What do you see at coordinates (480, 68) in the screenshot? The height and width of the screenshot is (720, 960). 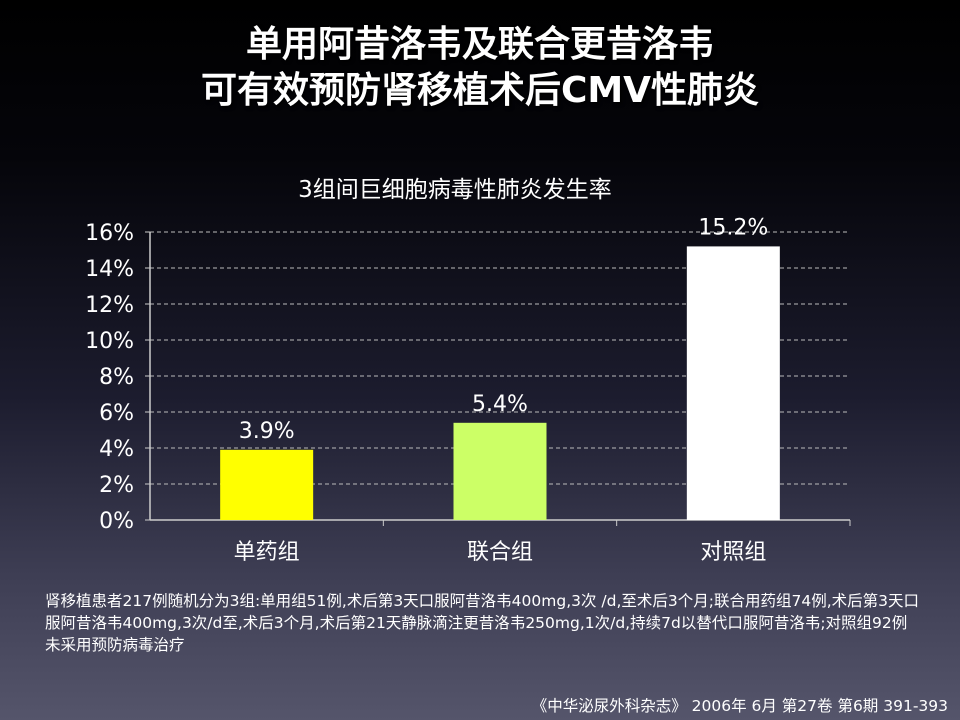 I see `slide-title: 单用阿昔洛韦及联合更昔洛韦 可有效预防肾移植术后CMV性肺炎` at bounding box center [480, 68].